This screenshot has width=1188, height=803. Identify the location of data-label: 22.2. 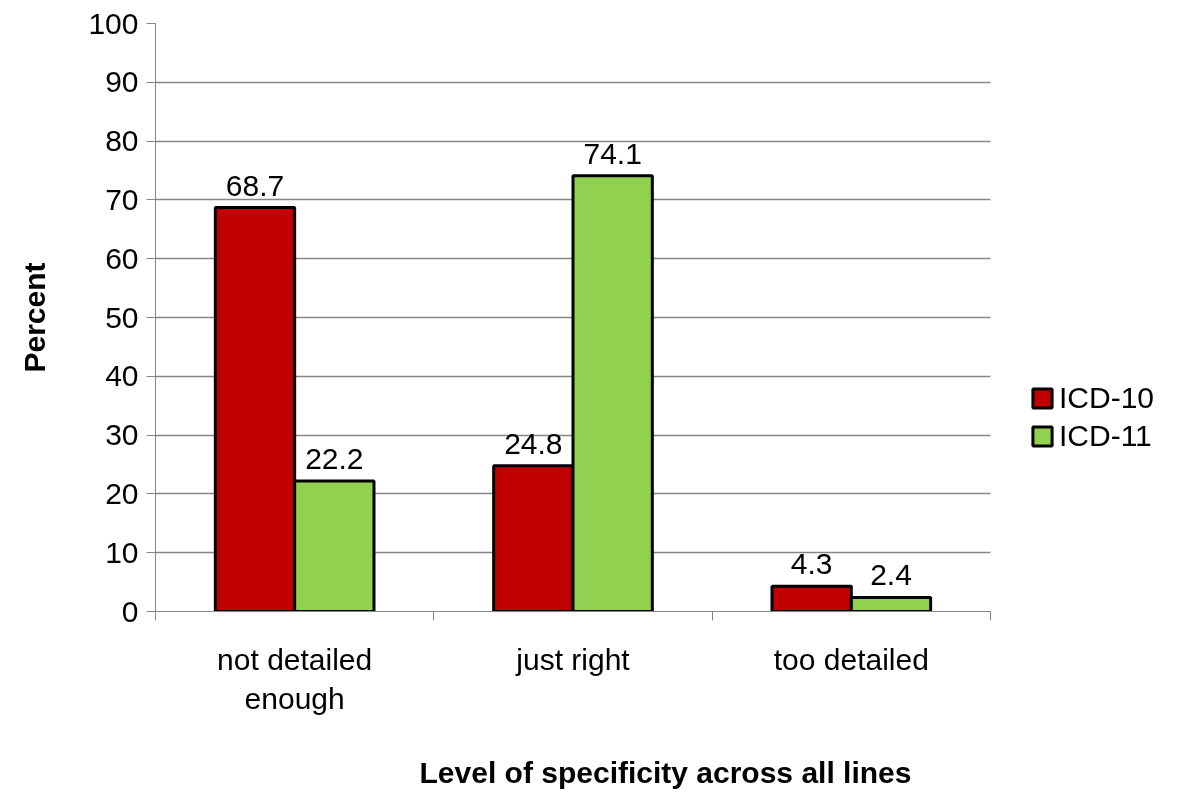
(334, 458).